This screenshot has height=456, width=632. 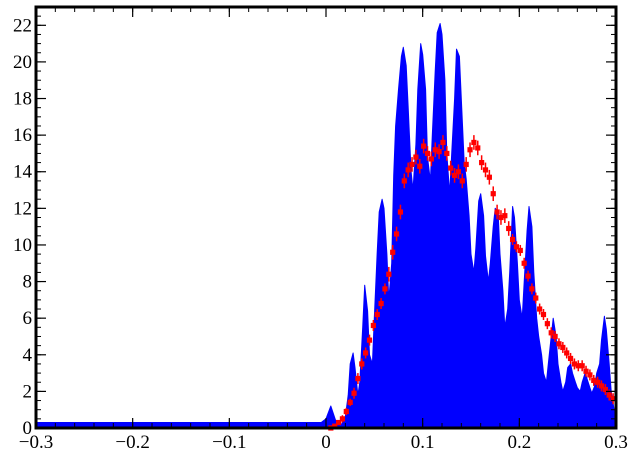 I want to click on y-axis-tick-labels: 0 2 4 6 8 10 12 14 16 18 20 22, so click(x=23, y=227).